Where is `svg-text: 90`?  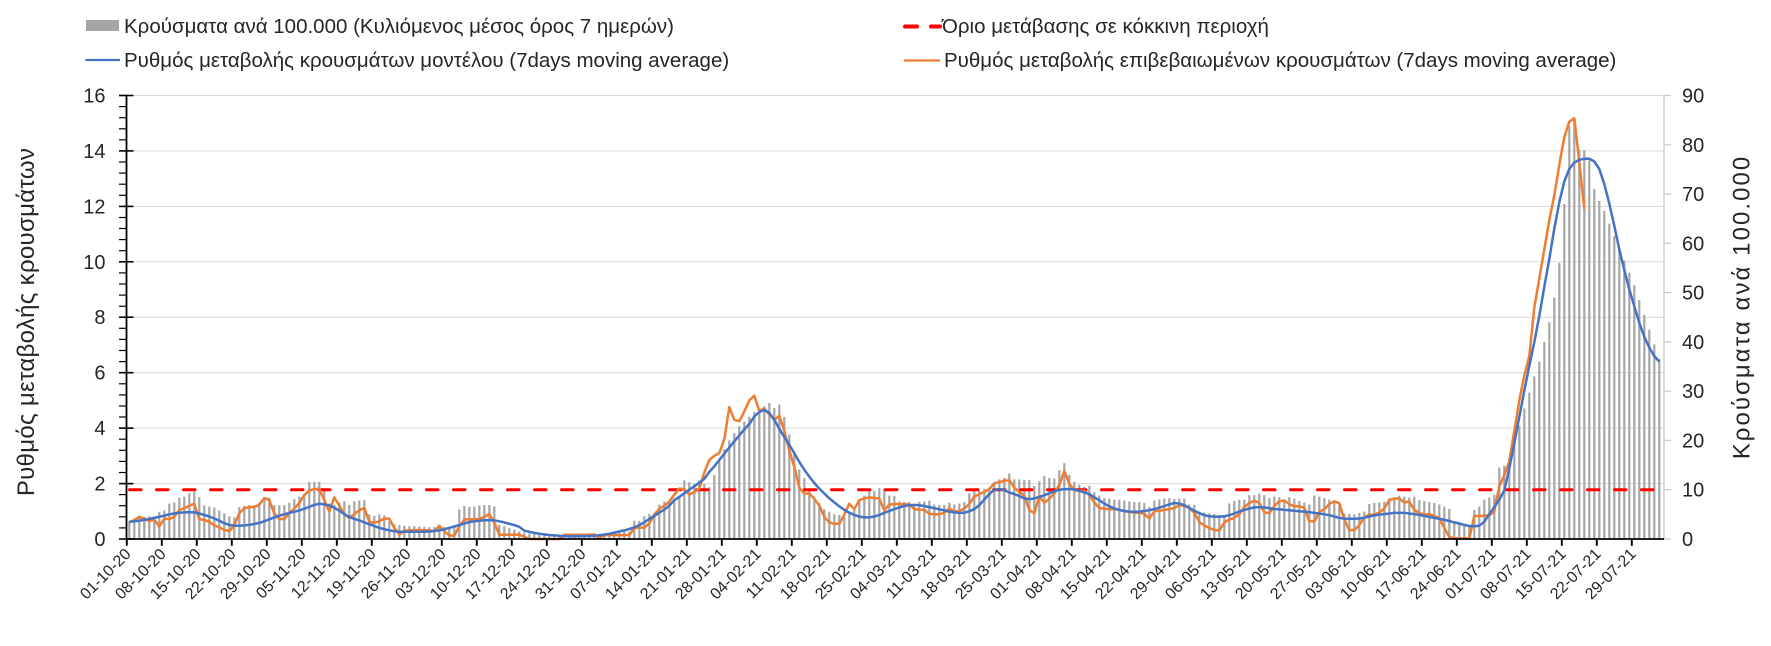
svg-text: 90 is located at coordinates (1693, 97).